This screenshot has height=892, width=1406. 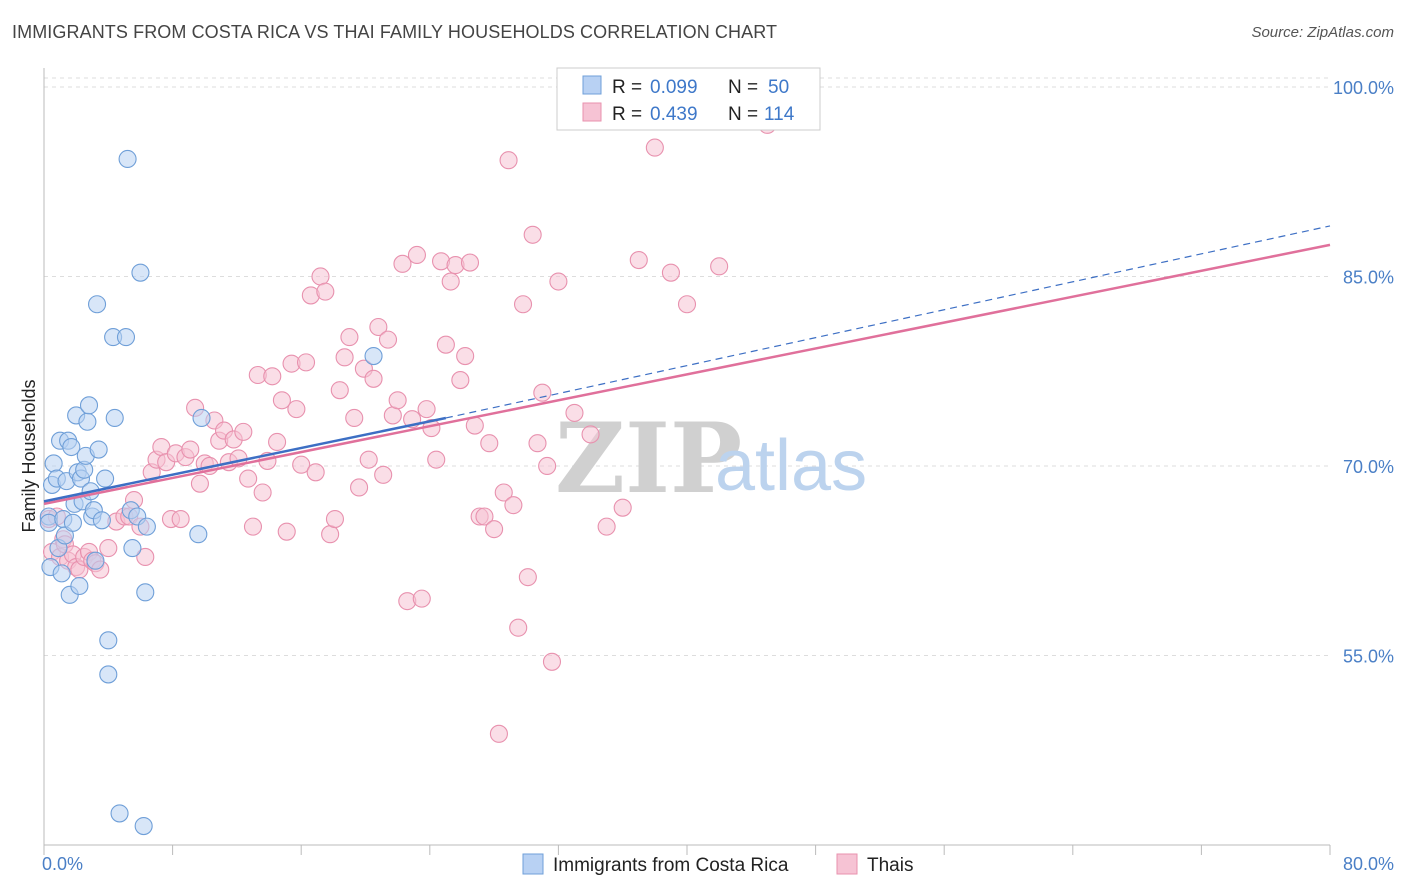 What do you see at coordinates (648, 458) in the screenshot?
I see `watermark-zip: ZIP` at bounding box center [648, 458].